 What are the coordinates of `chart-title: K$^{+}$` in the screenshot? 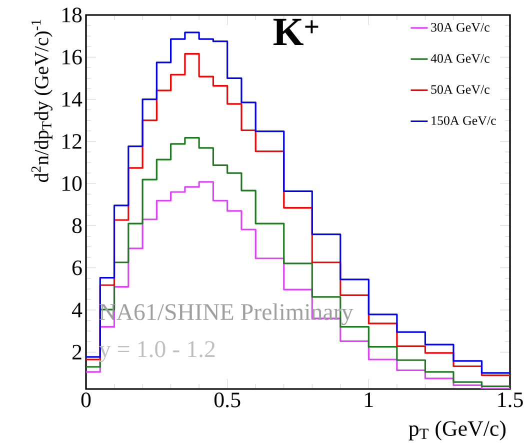 It's located at (295, 32).